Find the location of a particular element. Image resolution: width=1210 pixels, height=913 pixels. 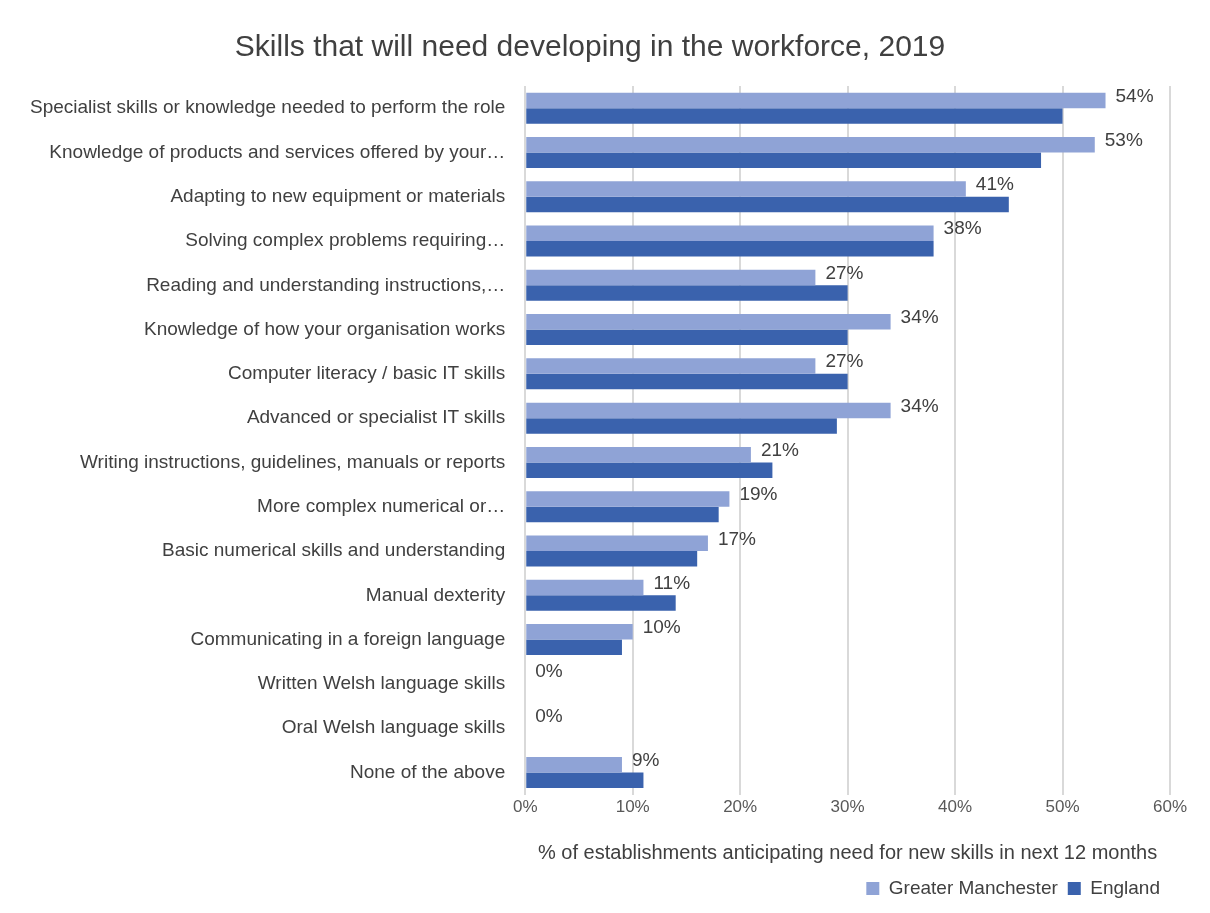

data-label: 10% is located at coordinates (661, 627).